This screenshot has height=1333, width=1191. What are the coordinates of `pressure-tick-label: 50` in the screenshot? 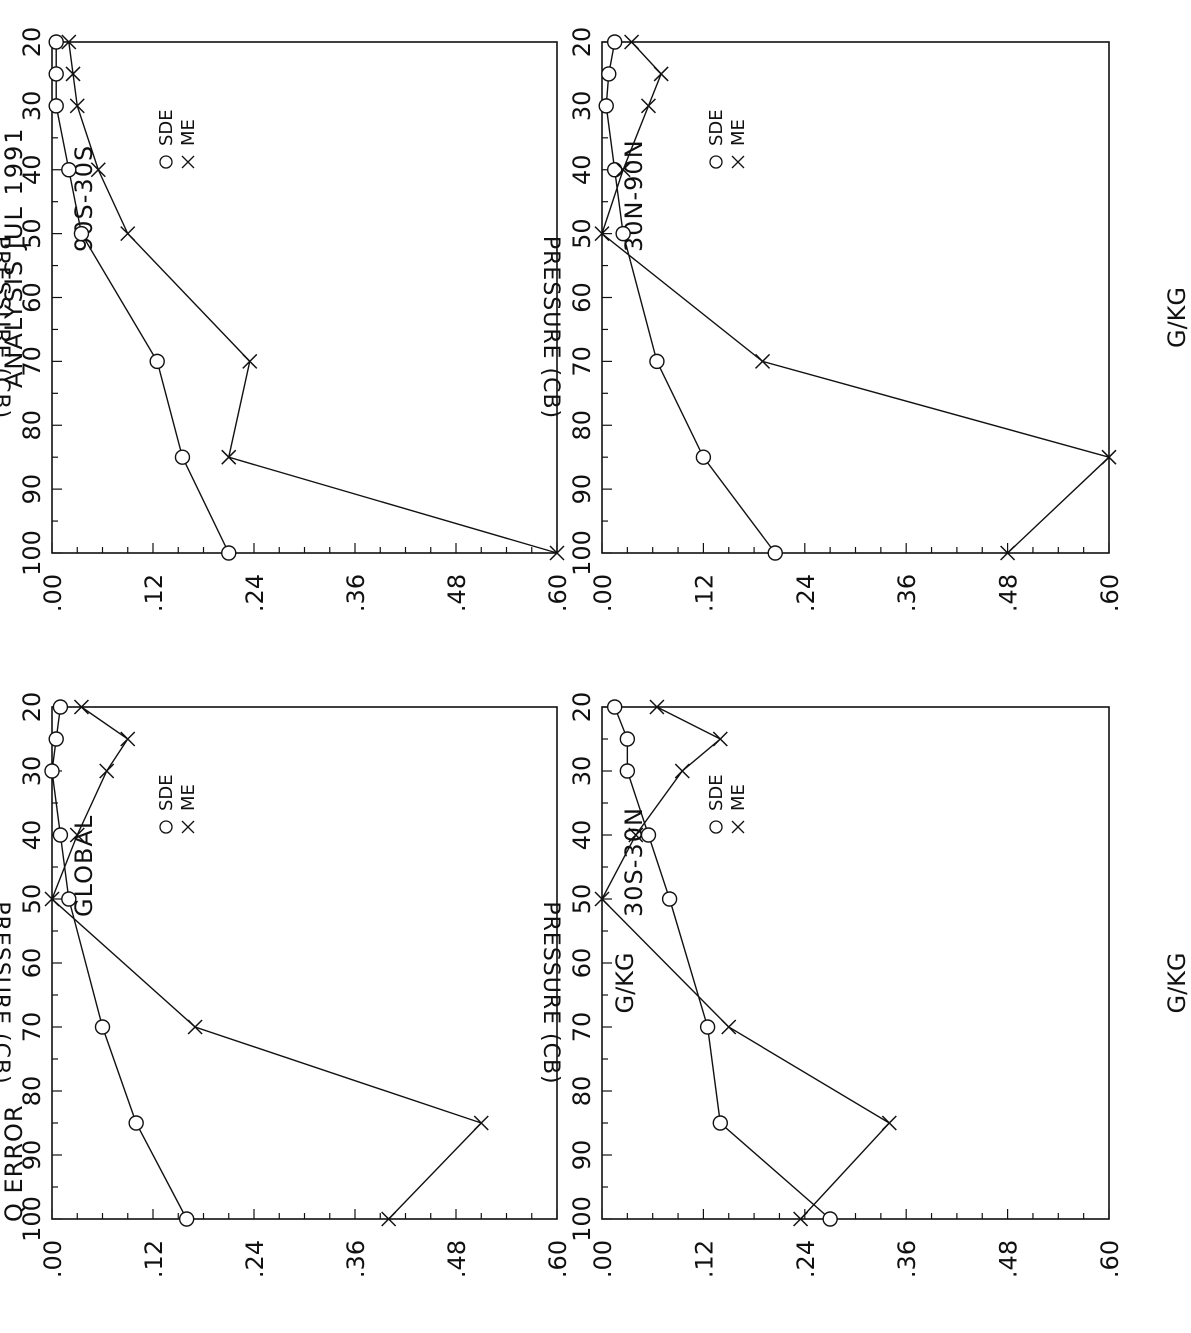 It's located at (32, 899).